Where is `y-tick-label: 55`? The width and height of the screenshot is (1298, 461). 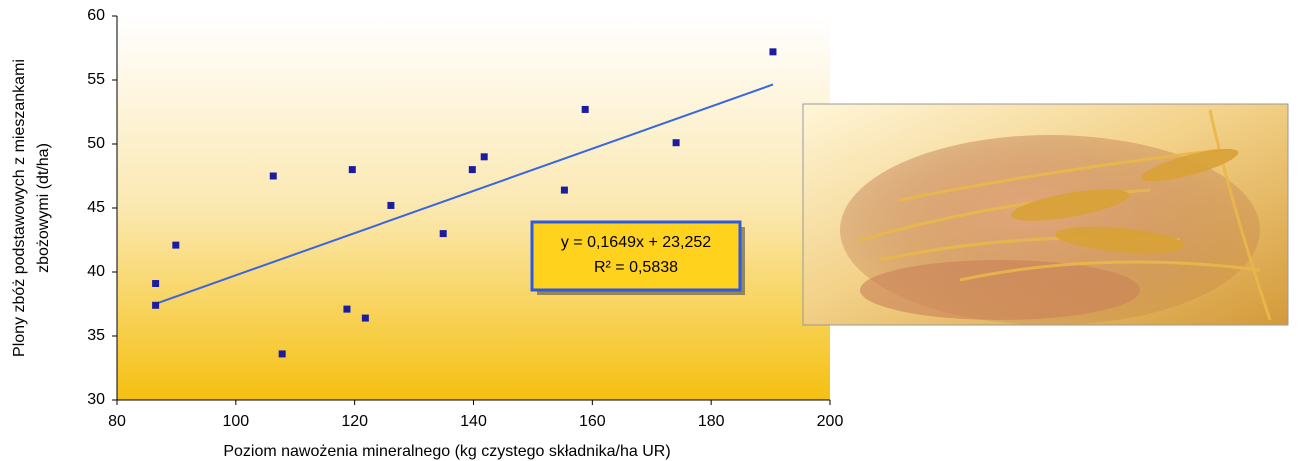
y-tick-label: 55 is located at coordinates (96, 79).